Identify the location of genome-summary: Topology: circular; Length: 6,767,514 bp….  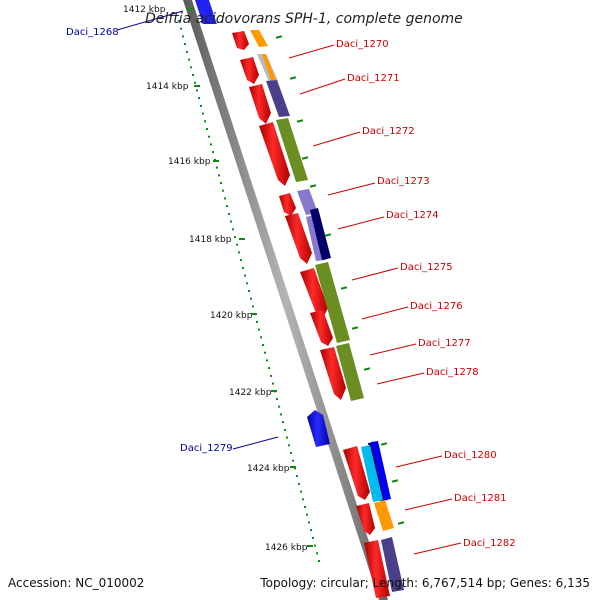
(424, 583).